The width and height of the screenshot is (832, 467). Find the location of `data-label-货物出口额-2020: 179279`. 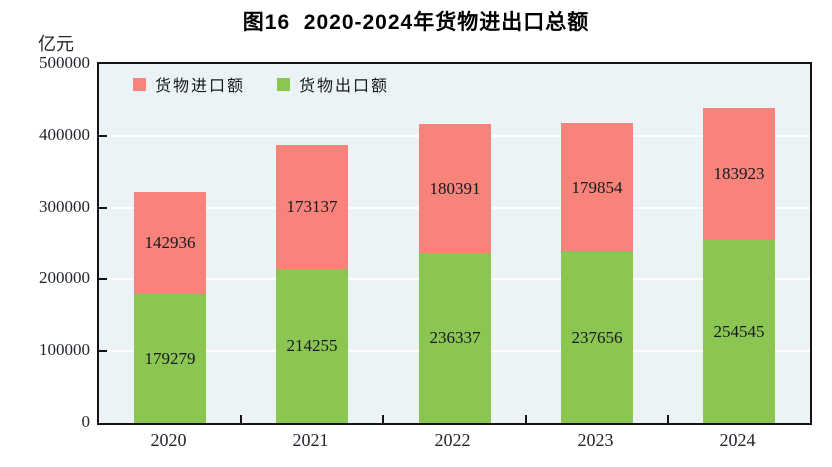

data-label-货物出口额-2020: 179279 is located at coordinates (170, 358).